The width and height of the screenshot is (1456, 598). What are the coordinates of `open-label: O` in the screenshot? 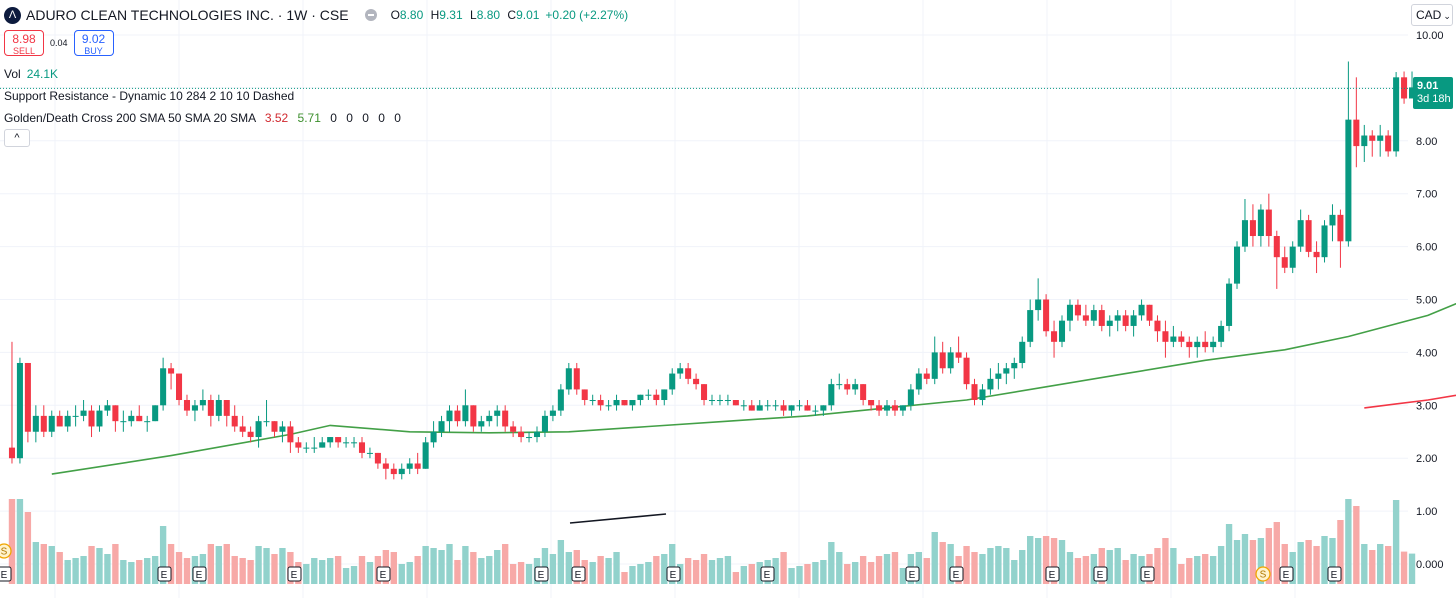 It's located at (395, 15).